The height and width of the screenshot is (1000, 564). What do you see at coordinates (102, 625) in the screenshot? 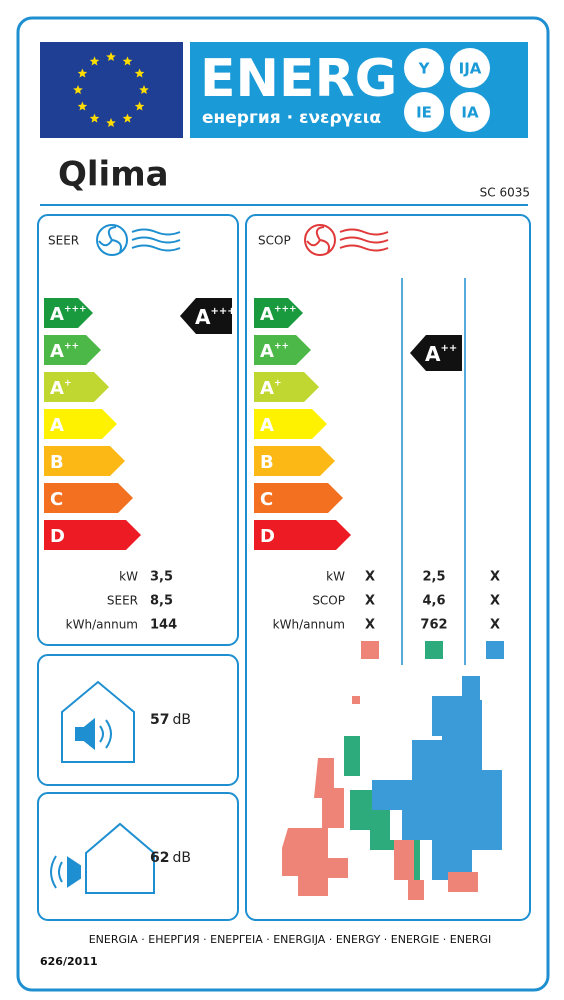
I see `row-unit: kWh/annum` at bounding box center [102, 625].